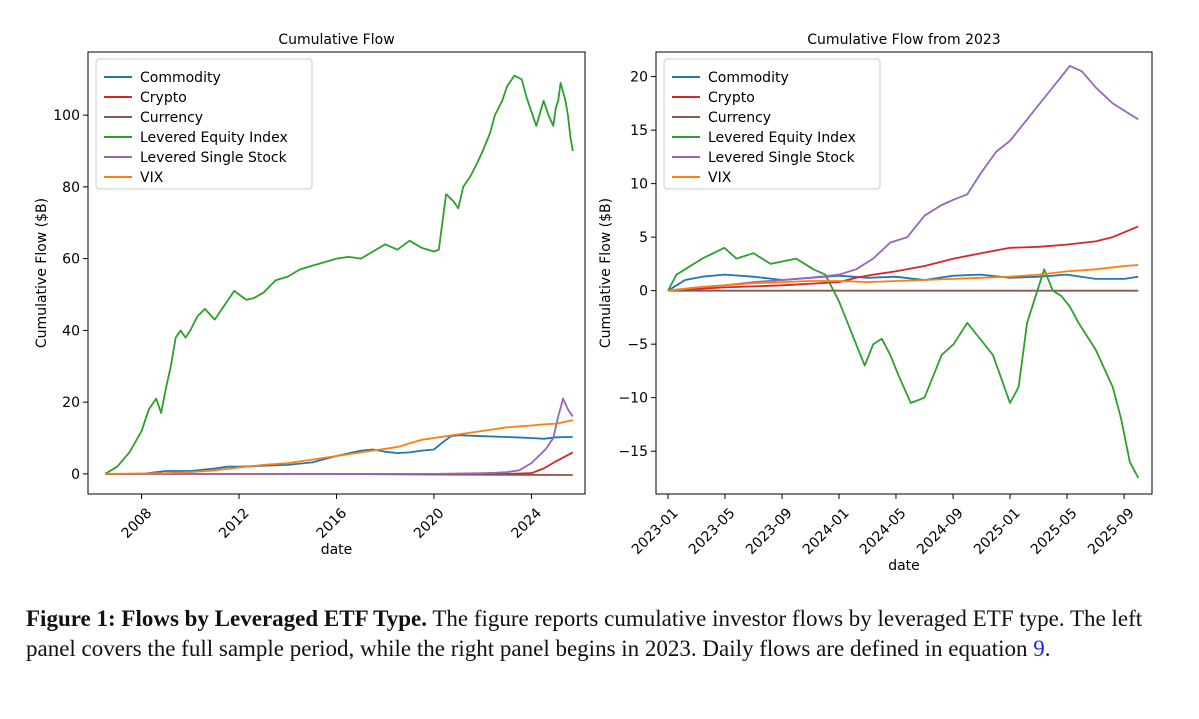 The width and height of the screenshot is (1199, 719). What do you see at coordinates (234, 523) in the screenshot?
I see `x-tick-label: 2012` at bounding box center [234, 523].